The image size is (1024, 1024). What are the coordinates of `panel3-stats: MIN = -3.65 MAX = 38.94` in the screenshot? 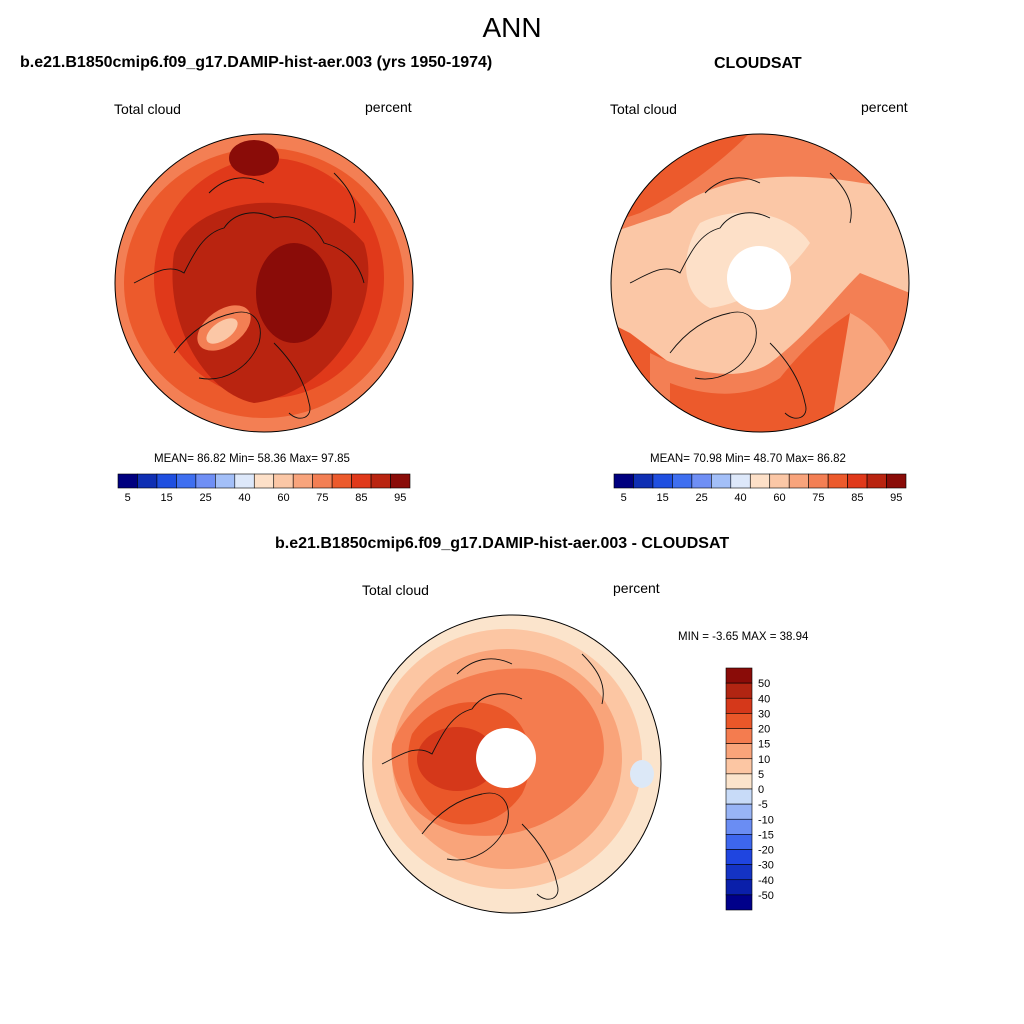 It's located at (743, 637).